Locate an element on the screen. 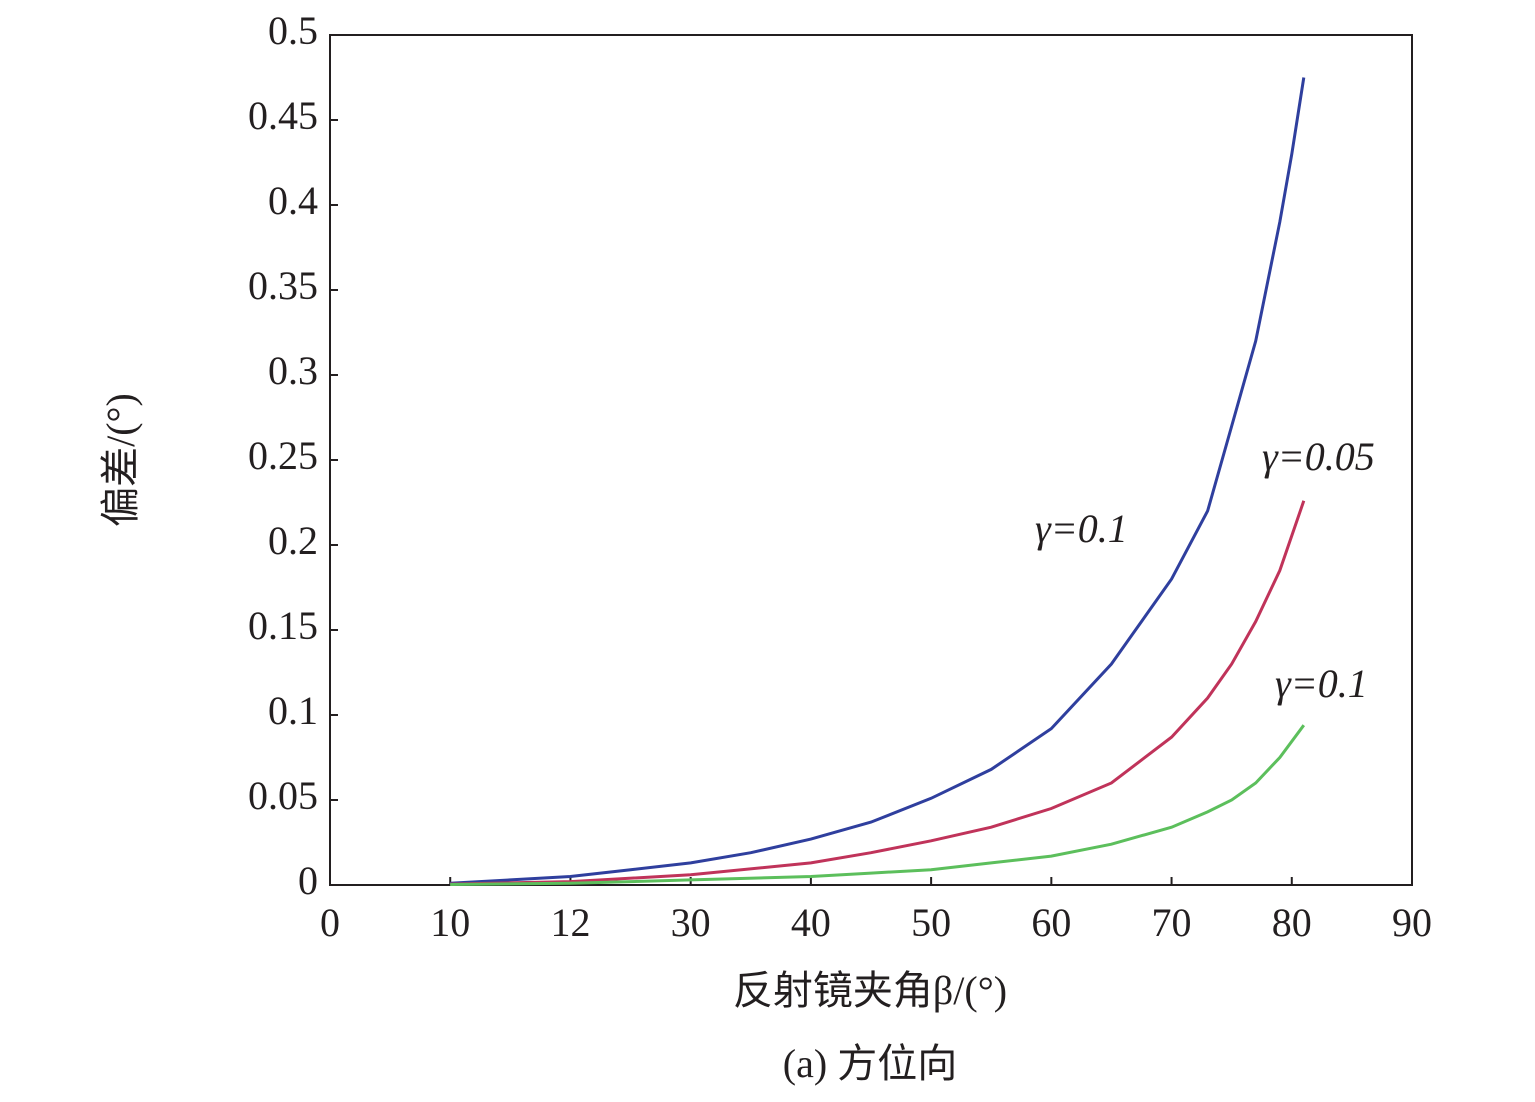 The image size is (1535, 1102). y-tick-label: 0.3 is located at coordinates (293, 370).